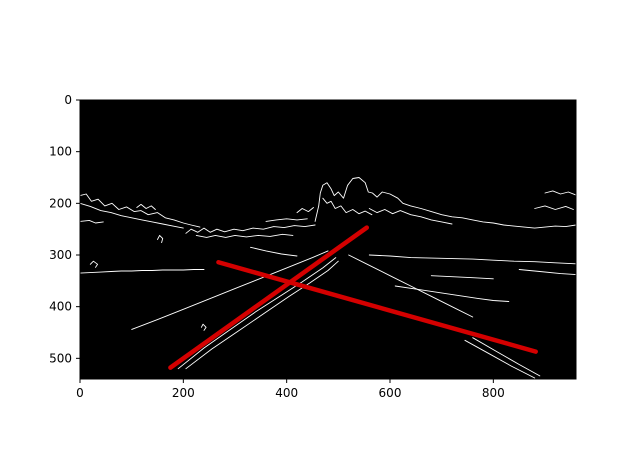 This screenshot has width=640, height=476. What do you see at coordinates (80, 393) in the screenshot?
I see `x-tick-label: 0` at bounding box center [80, 393].